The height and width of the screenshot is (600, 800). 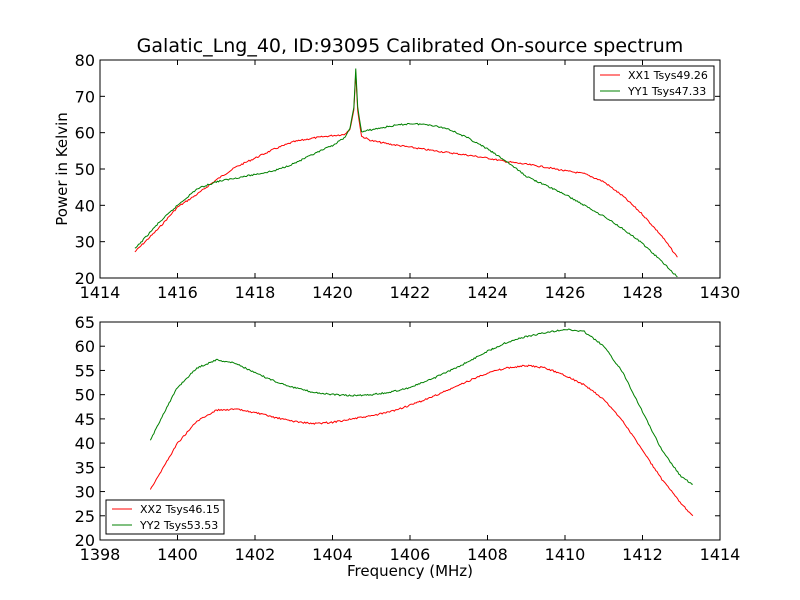 What do you see at coordinates (85, 467) in the screenshot?
I see `y-tick-label: 35` at bounding box center [85, 467].